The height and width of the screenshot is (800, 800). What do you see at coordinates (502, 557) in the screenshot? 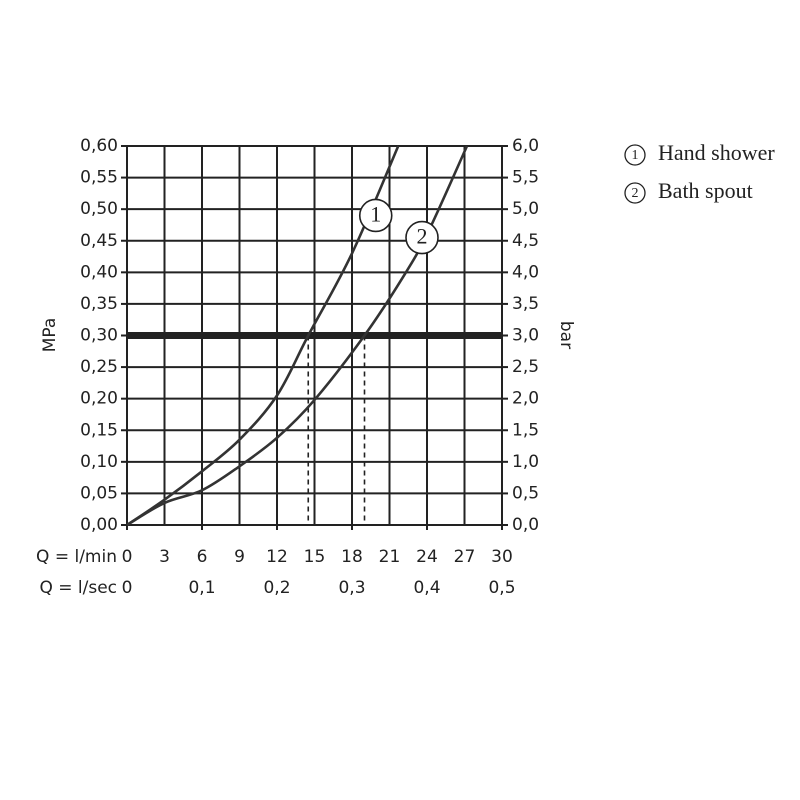
I see `x-tick-label: 30` at bounding box center [502, 557].